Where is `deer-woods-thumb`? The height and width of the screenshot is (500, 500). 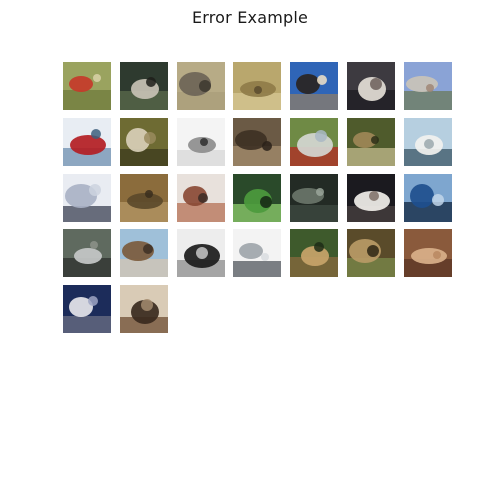
deer-woods-thumb is located at coordinates (371, 142).